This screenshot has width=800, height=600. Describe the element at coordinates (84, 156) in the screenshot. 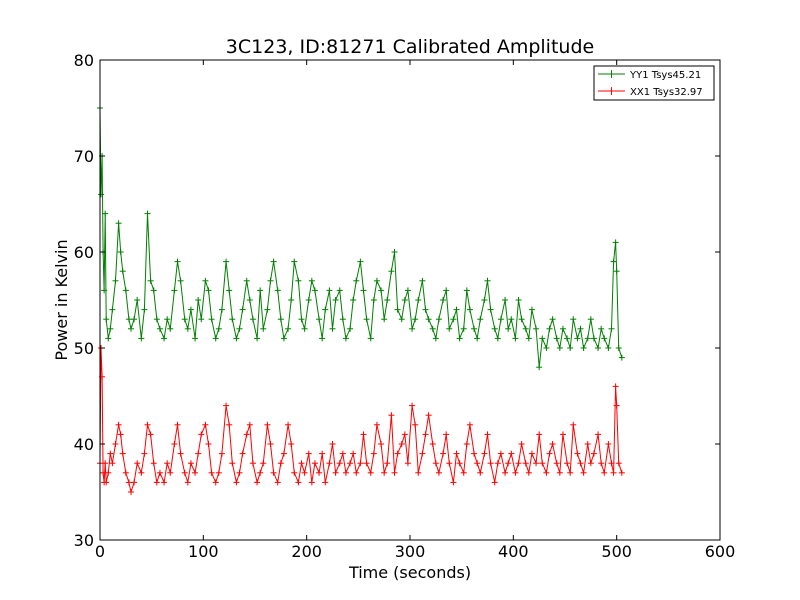

I see `y-tick-label: 70` at that location.